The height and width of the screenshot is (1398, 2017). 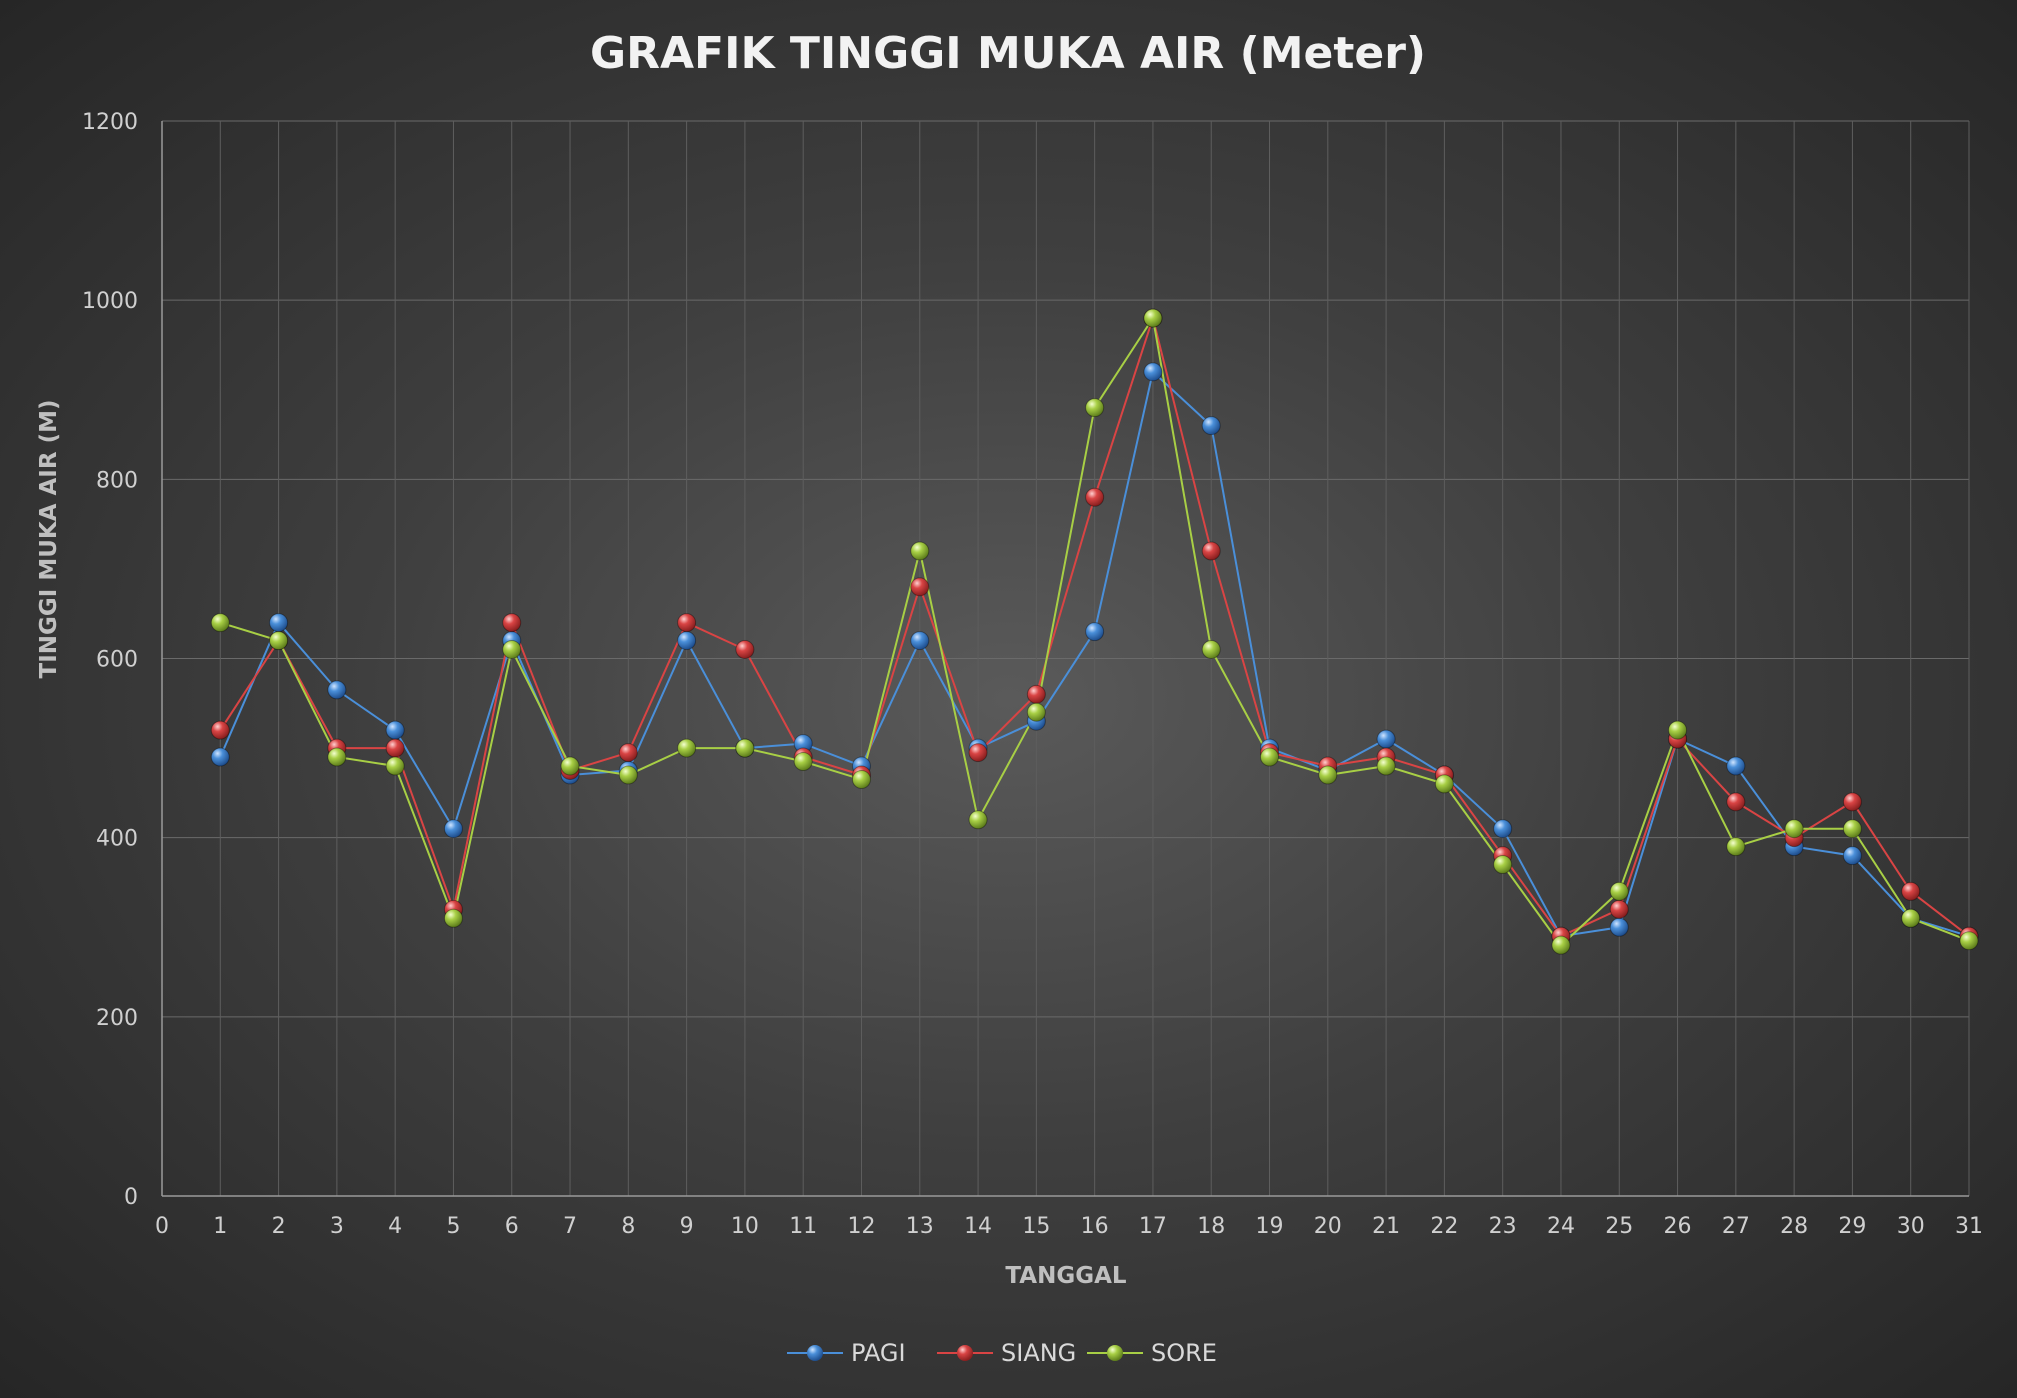 I want to click on legend-label: PAGI, so click(x=878, y=1353).